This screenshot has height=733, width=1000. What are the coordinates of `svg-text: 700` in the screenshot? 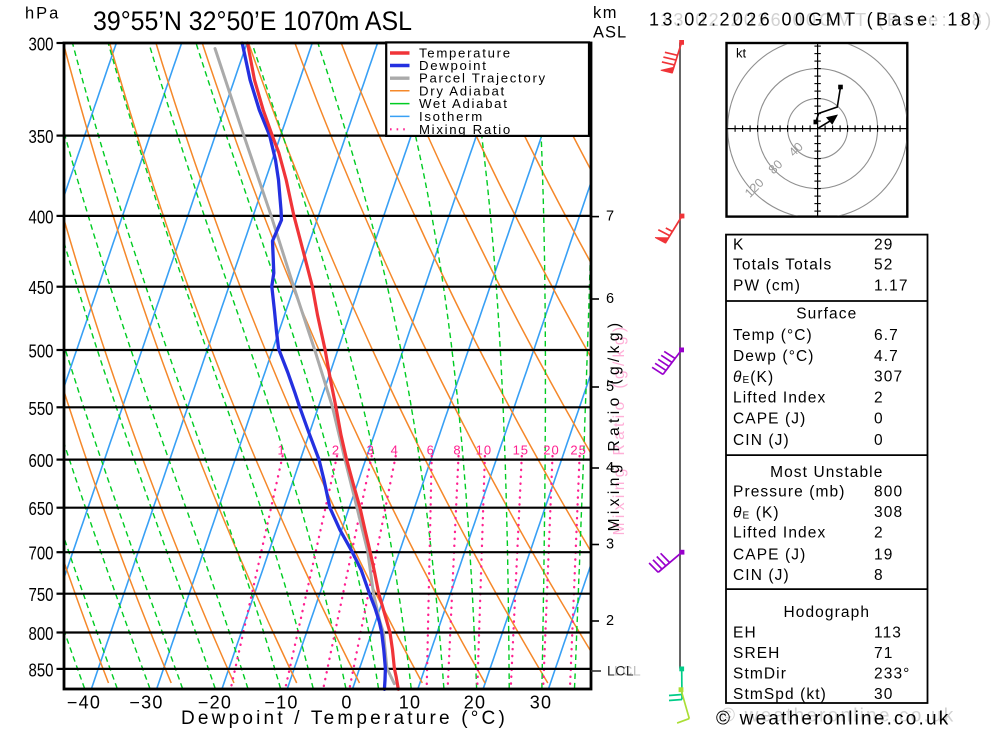 It's located at (41, 553).